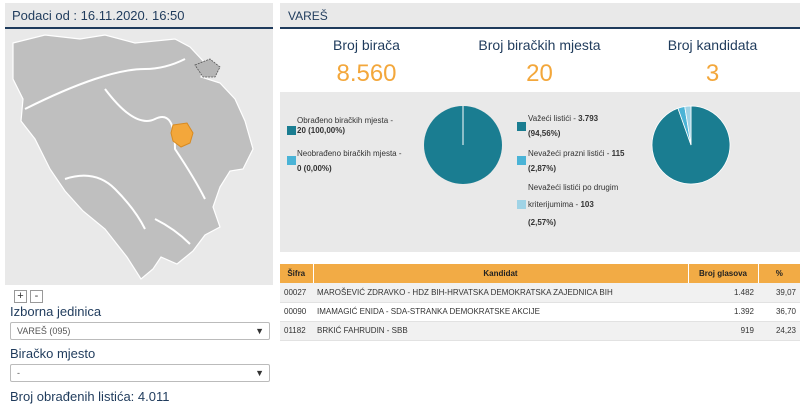  Describe the element at coordinates (182, 135) in the screenshot. I see `selected-municipality-vares` at that location.